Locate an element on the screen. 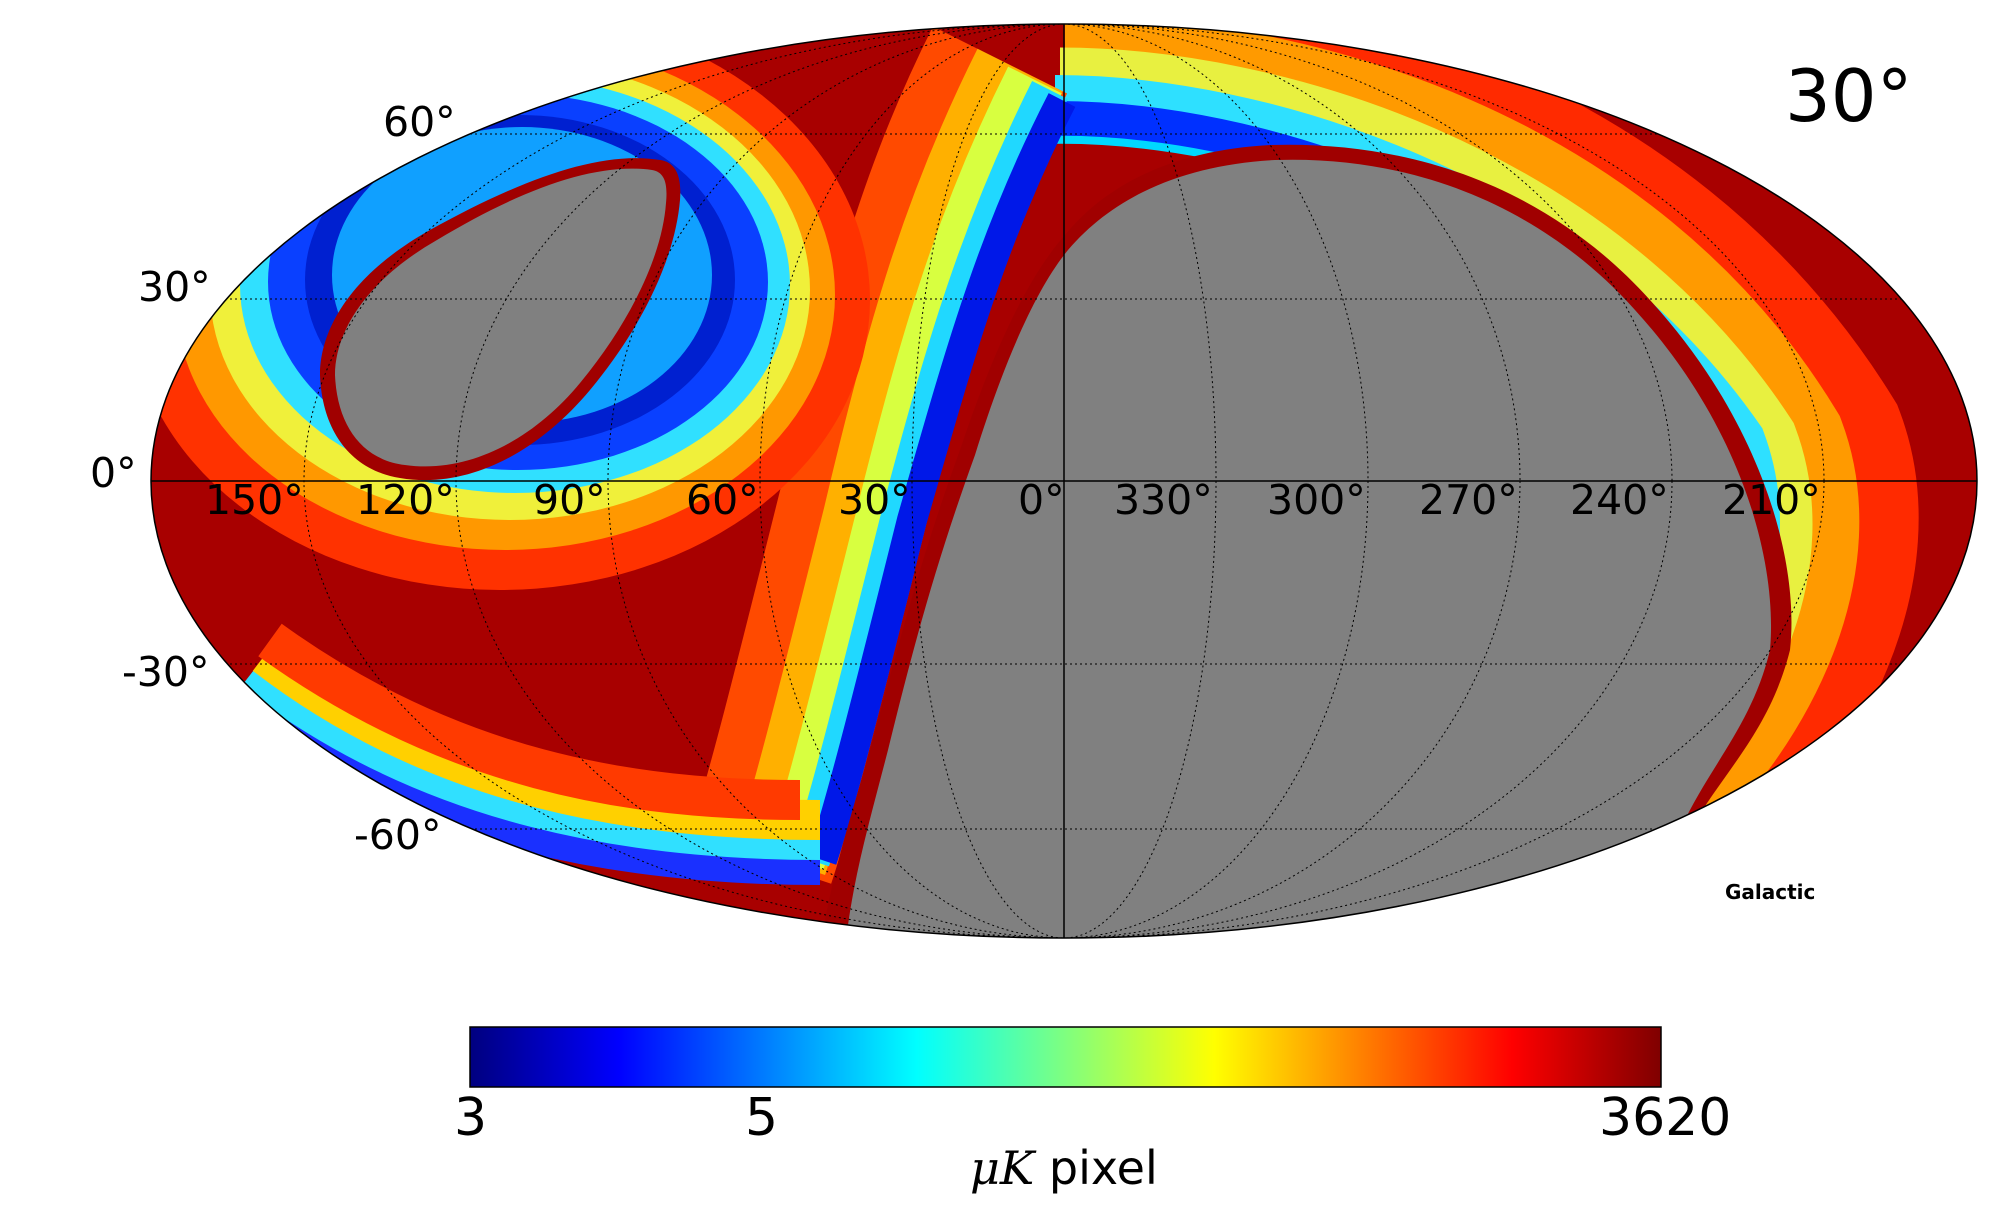  lon-label-270: 270° is located at coordinates (1468, 500).